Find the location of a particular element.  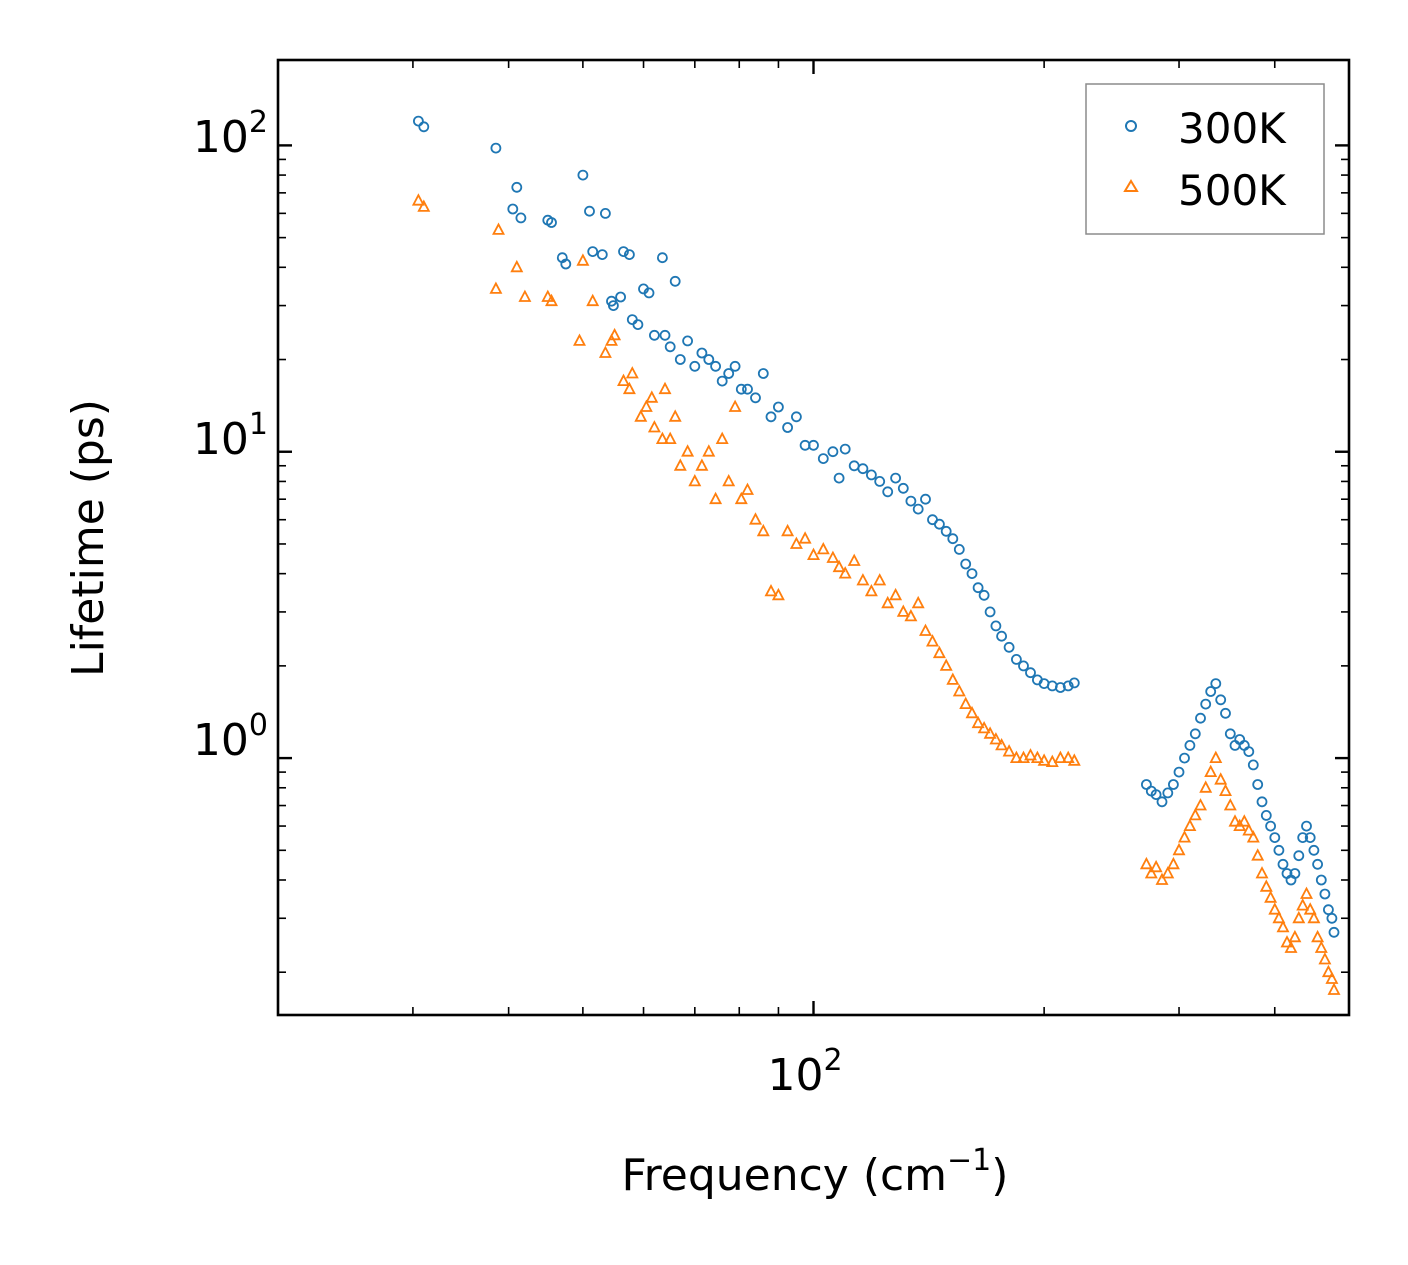

y-tick-label-100: 10² is located at coordinates (230, 134).